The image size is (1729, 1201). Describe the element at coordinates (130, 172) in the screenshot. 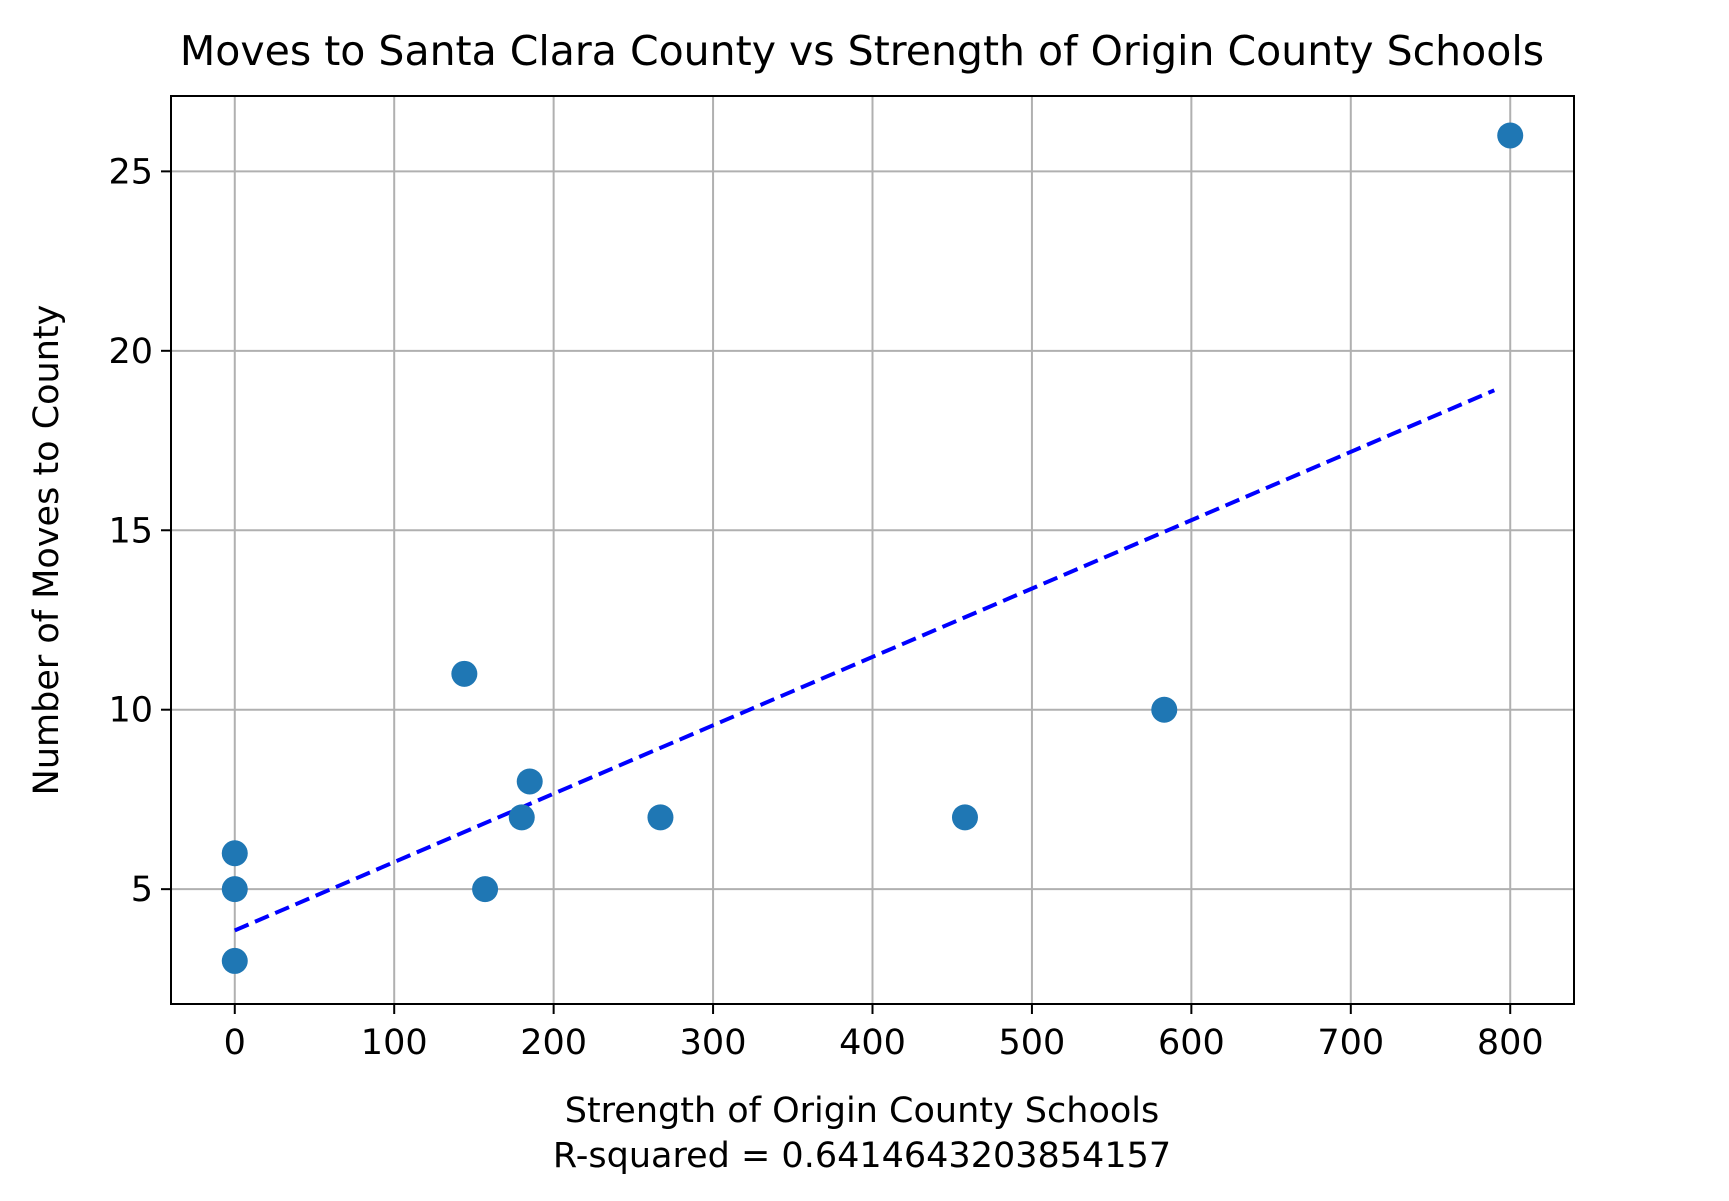

I see `y-tick-label: 25` at that location.